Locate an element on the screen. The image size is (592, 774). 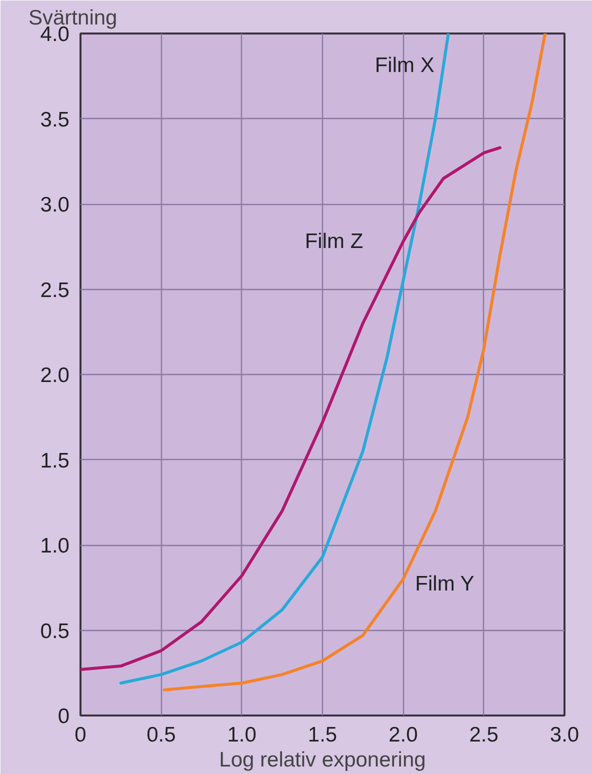
x-tick-label: 2.0 is located at coordinates (403, 735).